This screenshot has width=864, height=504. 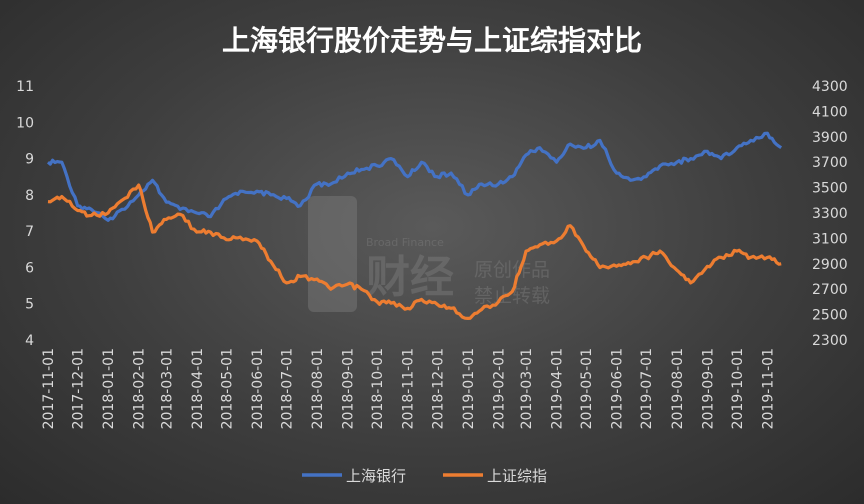 I want to click on legend-label: 上海银行, so click(x=376, y=476).